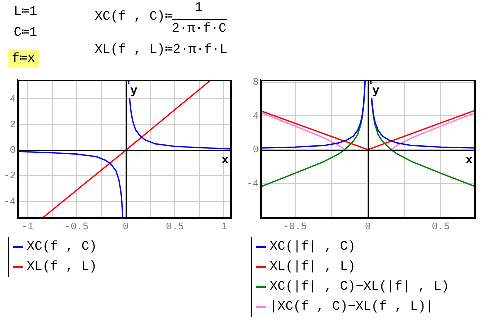  I want to click on legend-label: XL(|f| , L), so click(313, 267).